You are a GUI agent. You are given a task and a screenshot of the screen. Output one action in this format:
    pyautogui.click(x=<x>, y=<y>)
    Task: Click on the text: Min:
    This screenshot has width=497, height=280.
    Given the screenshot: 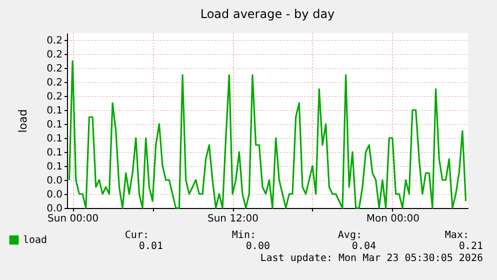 What is the action you would take?
    pyautogui.click(x=244, y=235)
    